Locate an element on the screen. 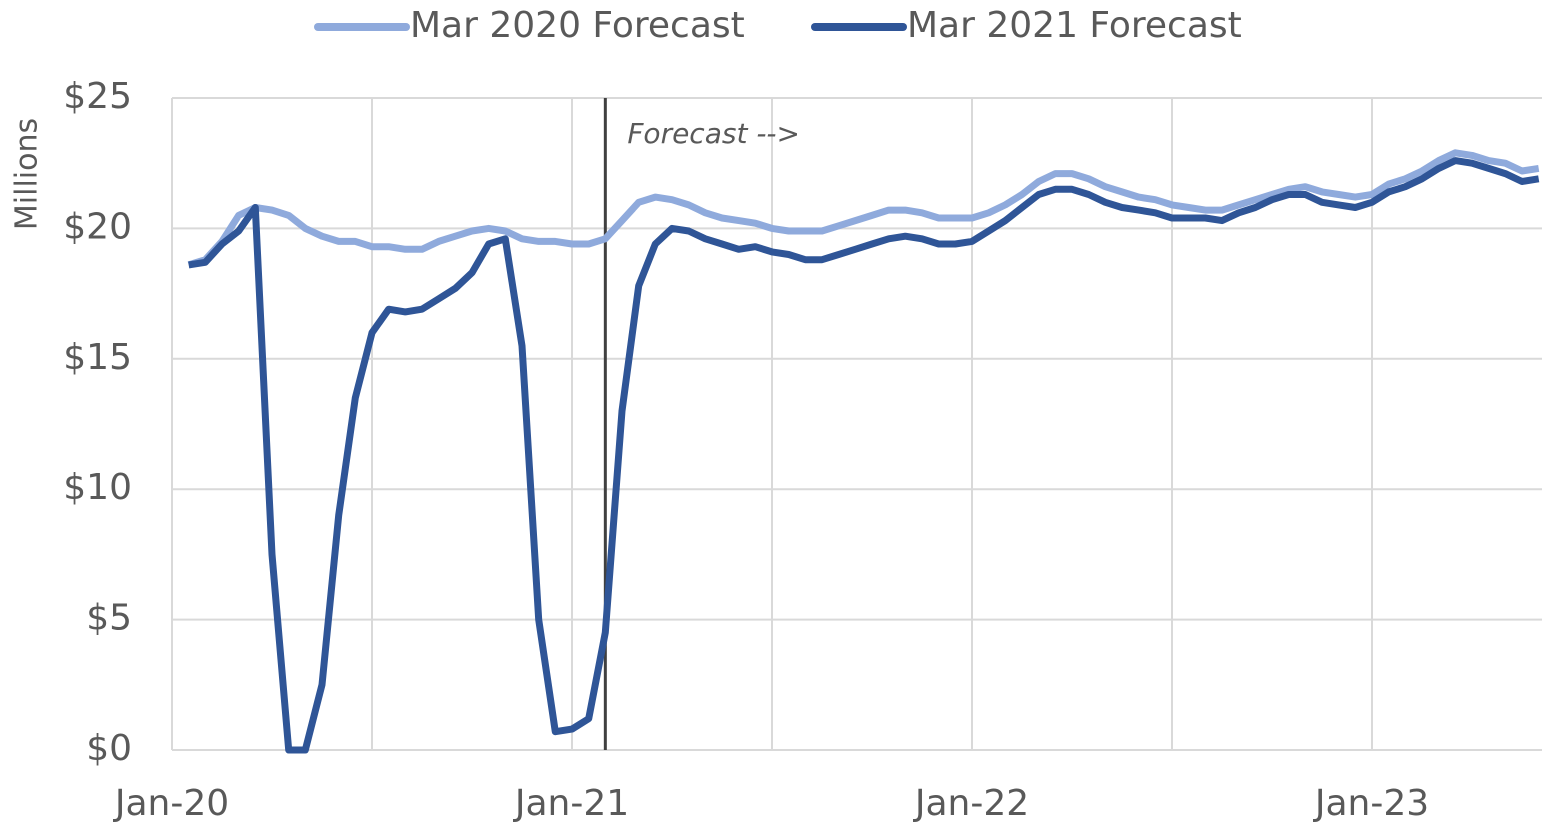  legend-label: Mar 2020 Forecast is located at coordinates (577, 25).